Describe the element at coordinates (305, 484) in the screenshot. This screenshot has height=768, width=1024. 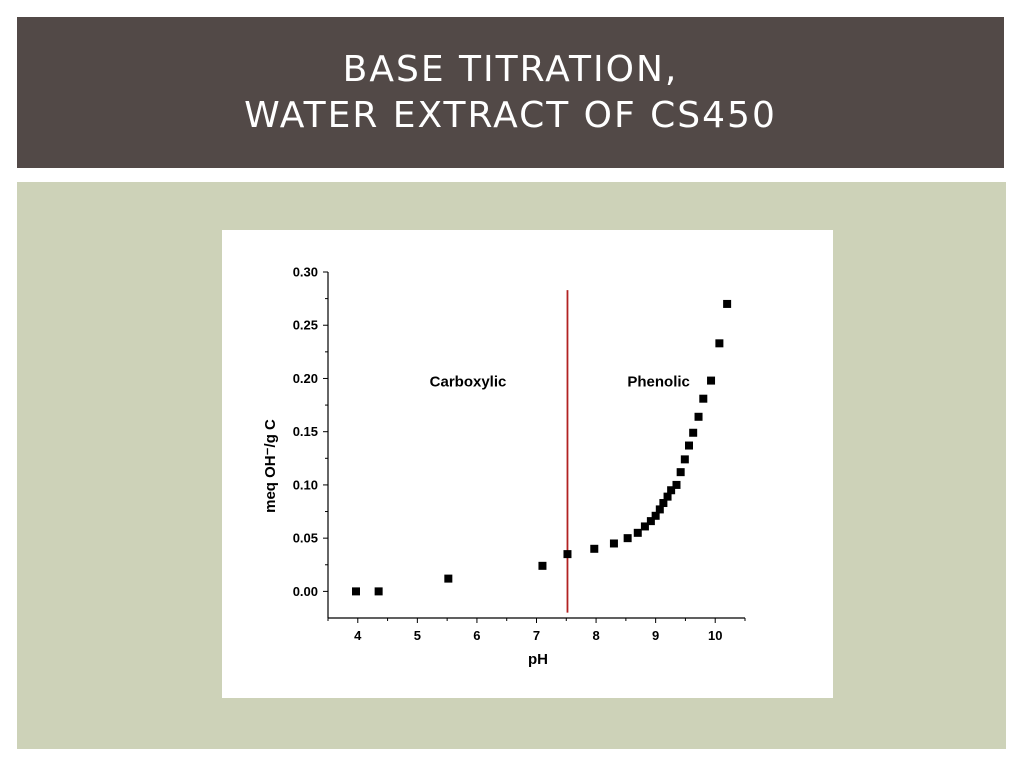
I see `y-tick-label: 0.10` at that location.